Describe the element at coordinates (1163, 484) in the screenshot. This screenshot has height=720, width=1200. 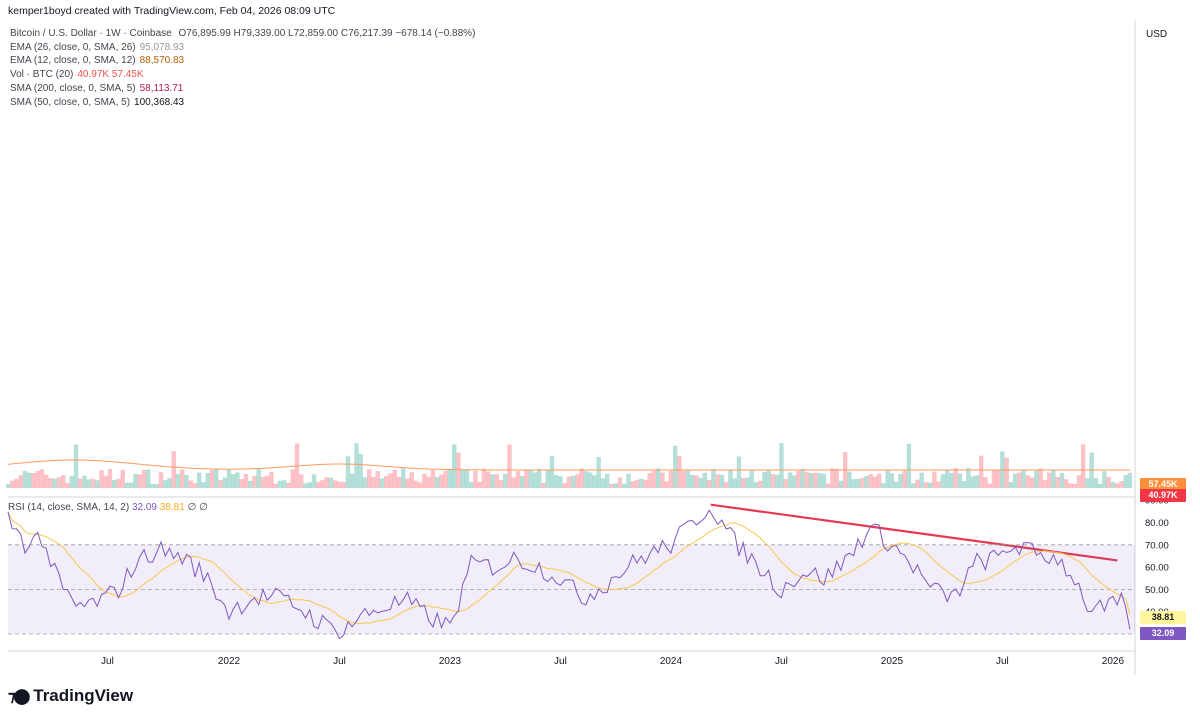
I see `price-tag-vol-ma: 57.45K` at that location.